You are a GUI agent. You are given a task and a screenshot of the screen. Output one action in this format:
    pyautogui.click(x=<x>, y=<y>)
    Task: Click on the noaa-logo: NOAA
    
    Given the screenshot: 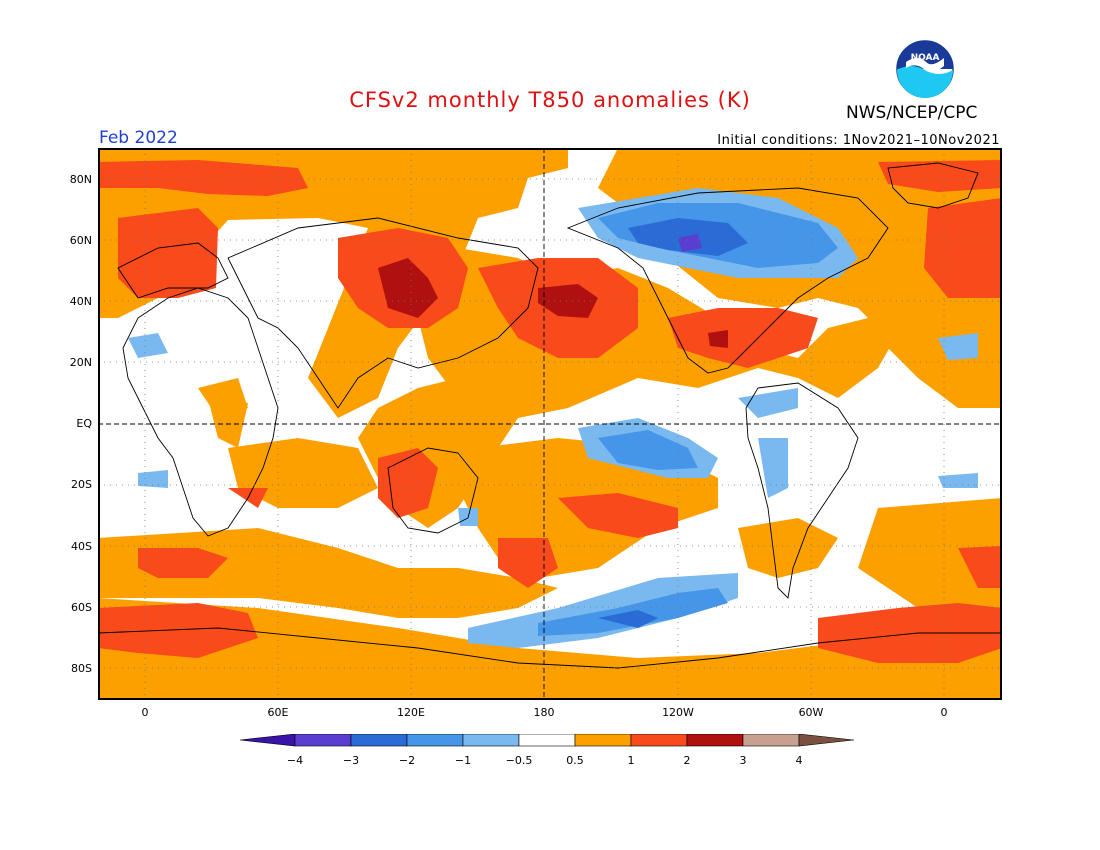 What is the action you would take?
    pyautogui.click(x=925, y=69)
    